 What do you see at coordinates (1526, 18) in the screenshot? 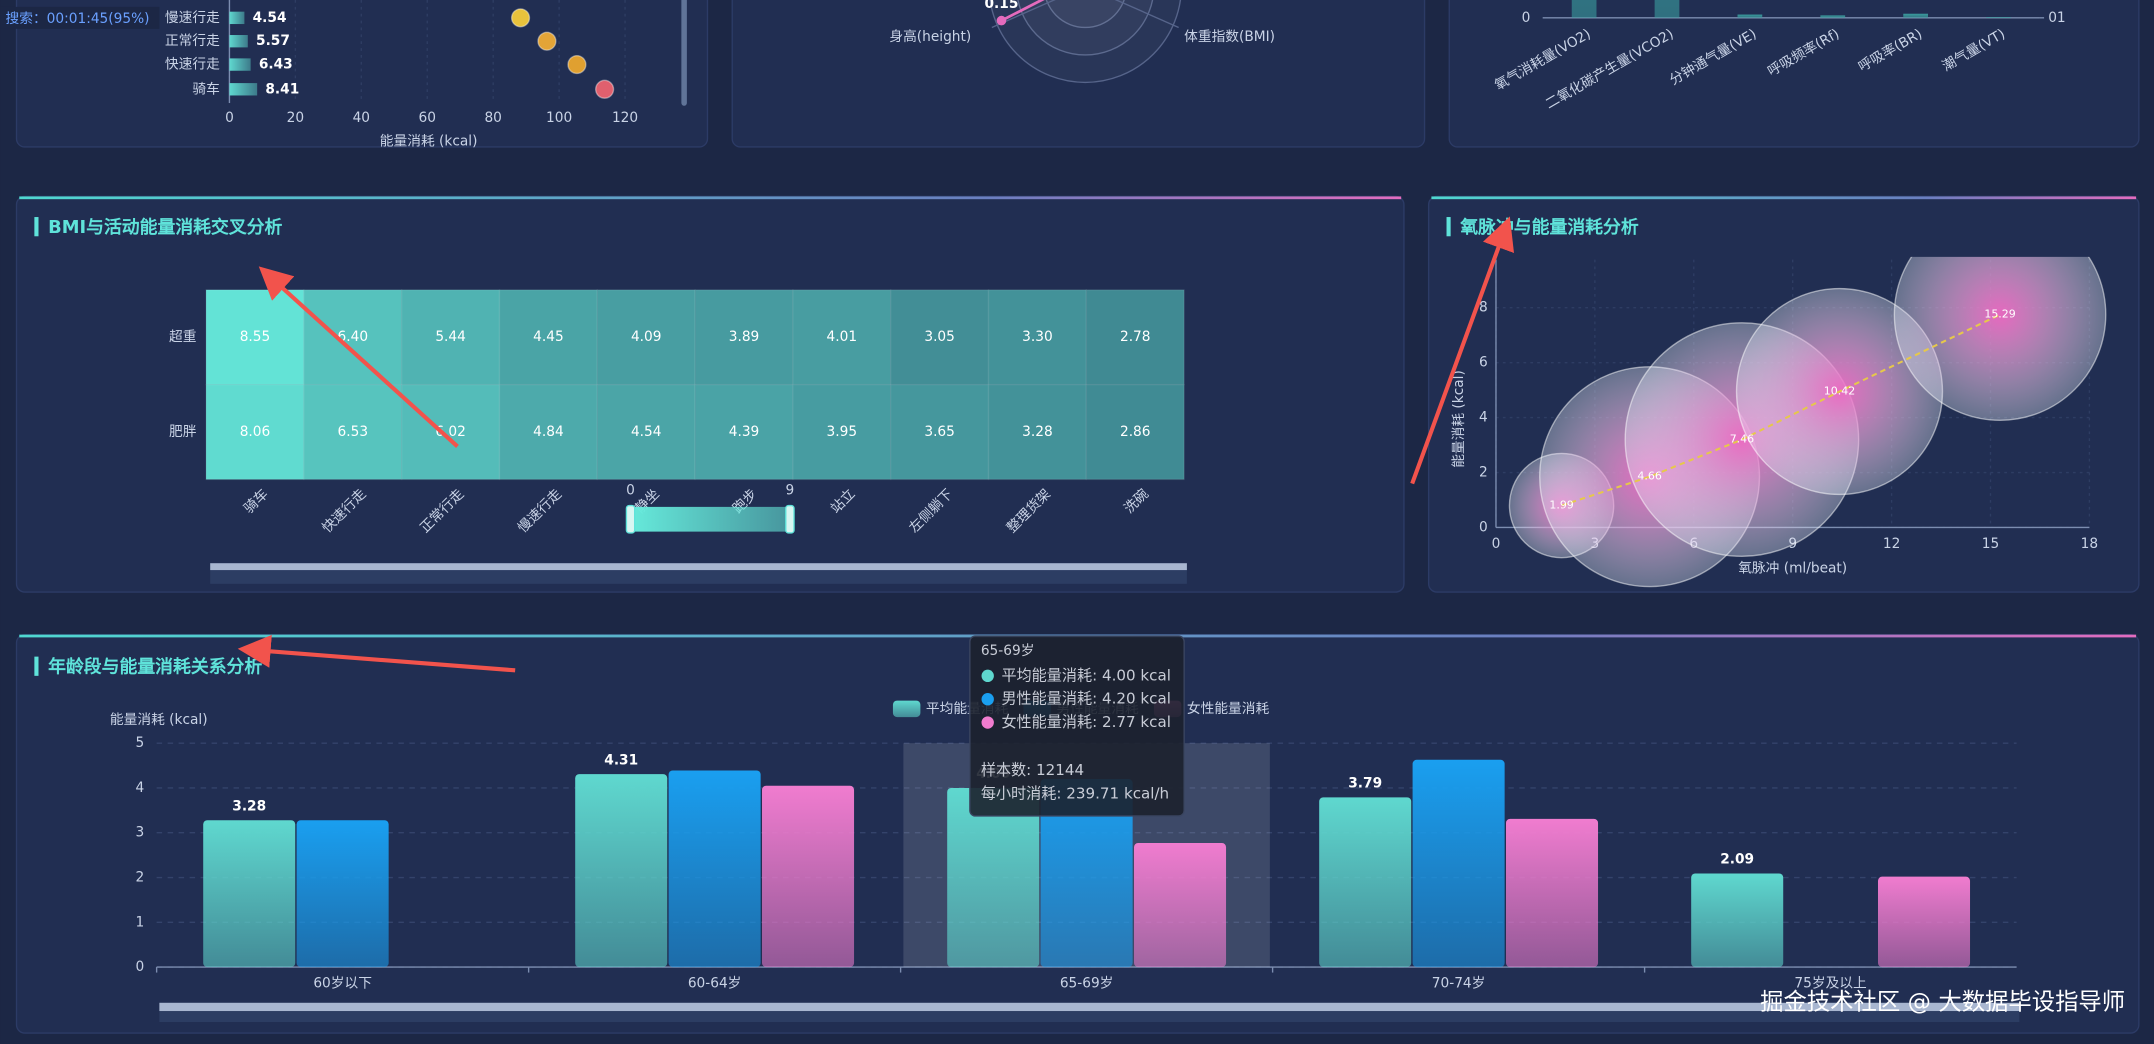
I see `y-tick-label: 0` at bounding box center [1526, 18].